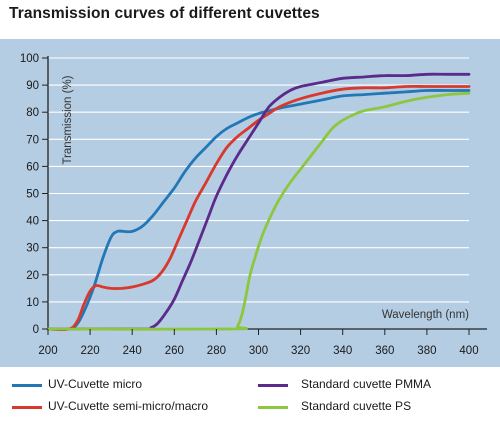 The width and height of the screenshot is (500, 423). What do you see at coordinates (36, 330) in the screenshot?
I see `y-tick-label-0: 0` at bounding box center [36, 330].